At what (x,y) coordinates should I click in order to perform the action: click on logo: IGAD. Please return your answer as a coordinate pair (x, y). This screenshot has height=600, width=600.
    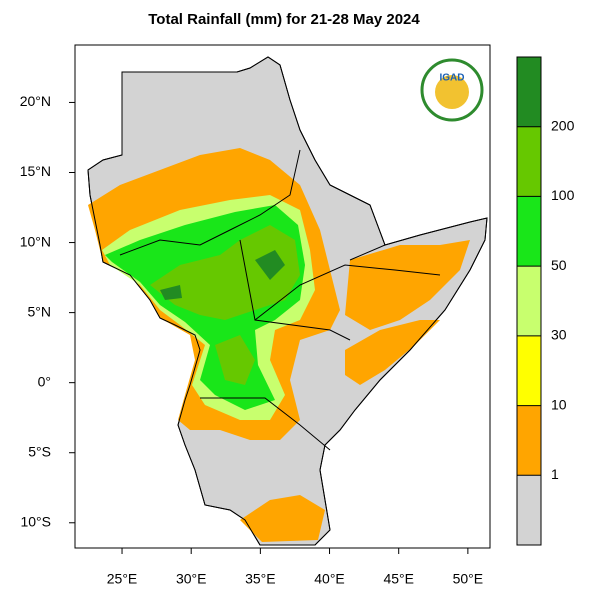
    Looking at the image, I should click on (452, 90).